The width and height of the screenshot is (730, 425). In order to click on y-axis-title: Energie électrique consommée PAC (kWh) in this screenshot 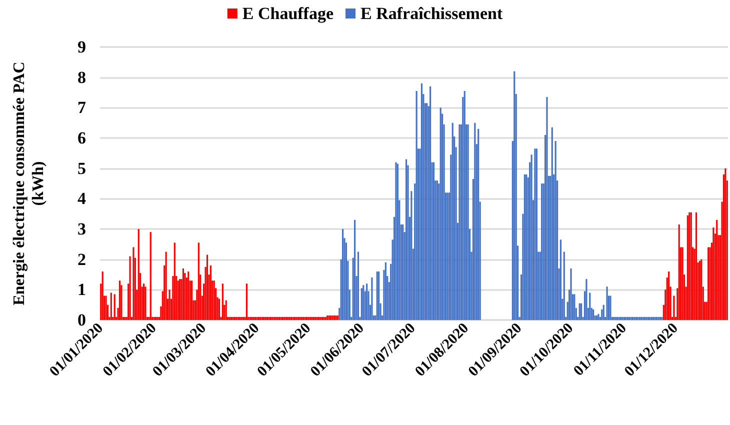, I will do `click(29, 184)`.